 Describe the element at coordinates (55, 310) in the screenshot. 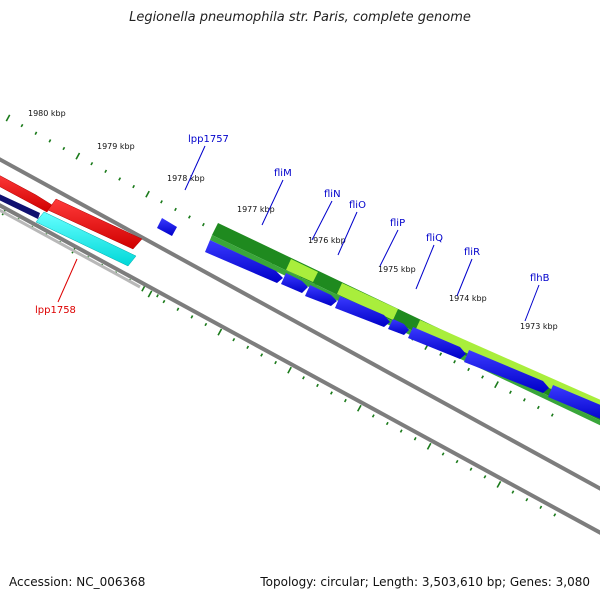

I see `label-lpp1758: lpp1758` at that location.